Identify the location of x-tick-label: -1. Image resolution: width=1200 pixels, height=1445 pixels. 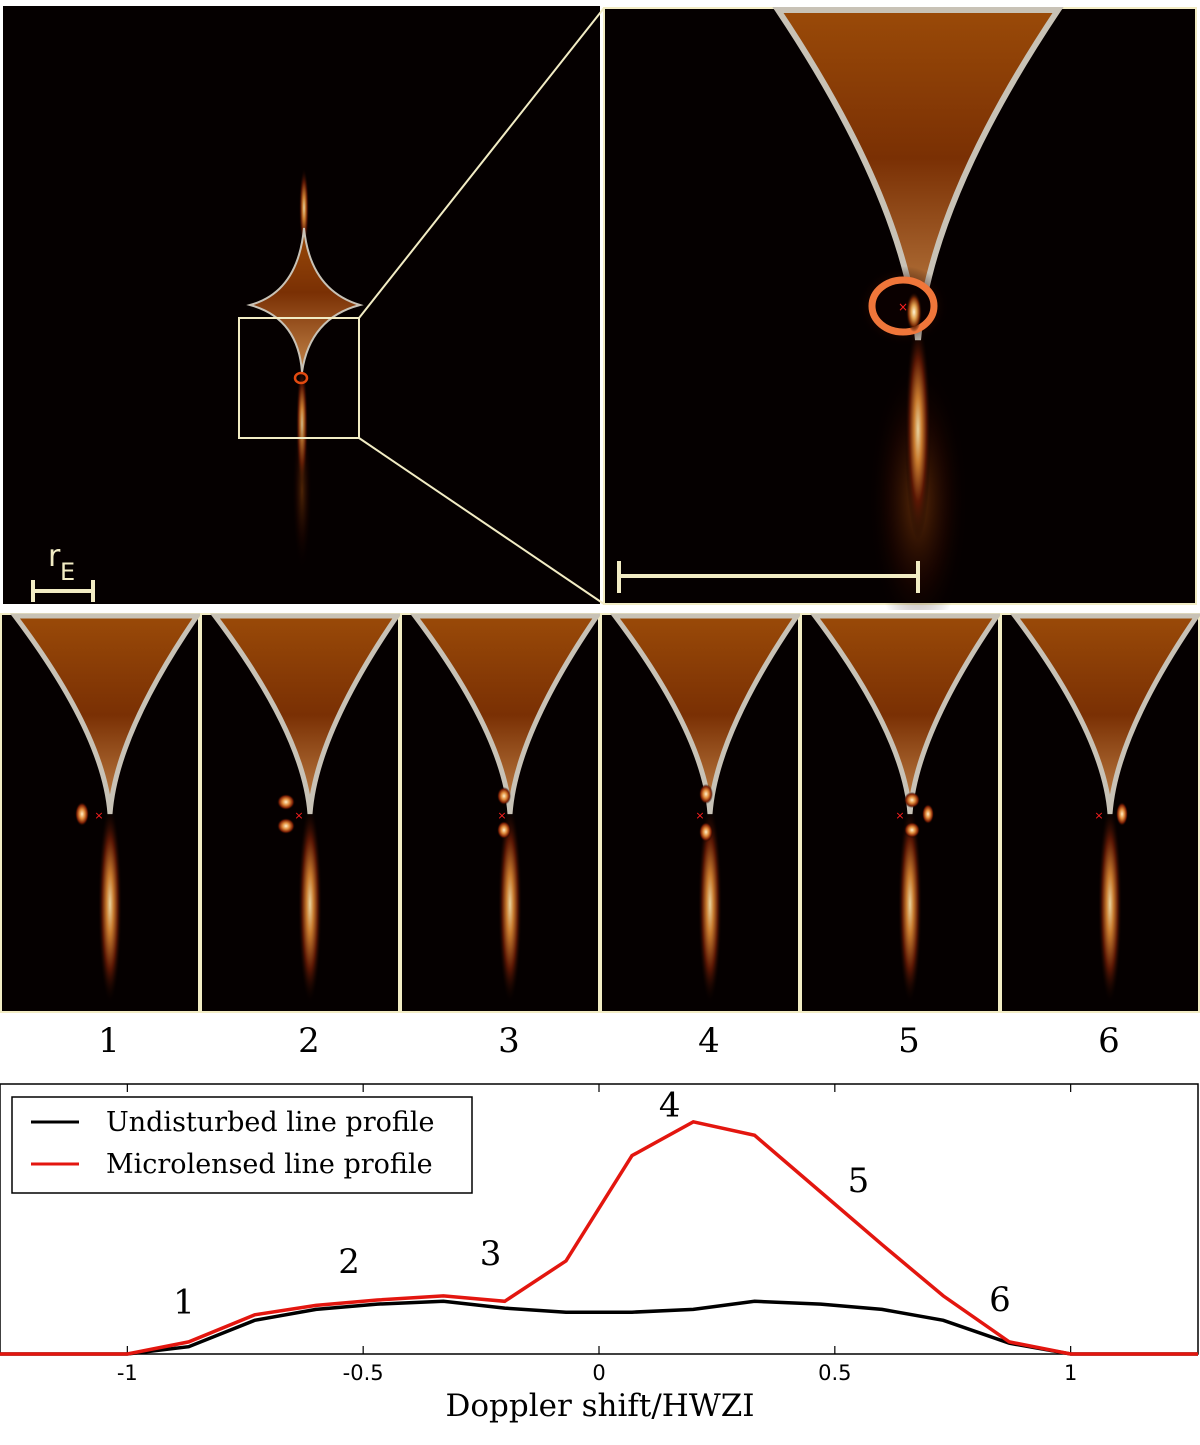
(127, 1373).